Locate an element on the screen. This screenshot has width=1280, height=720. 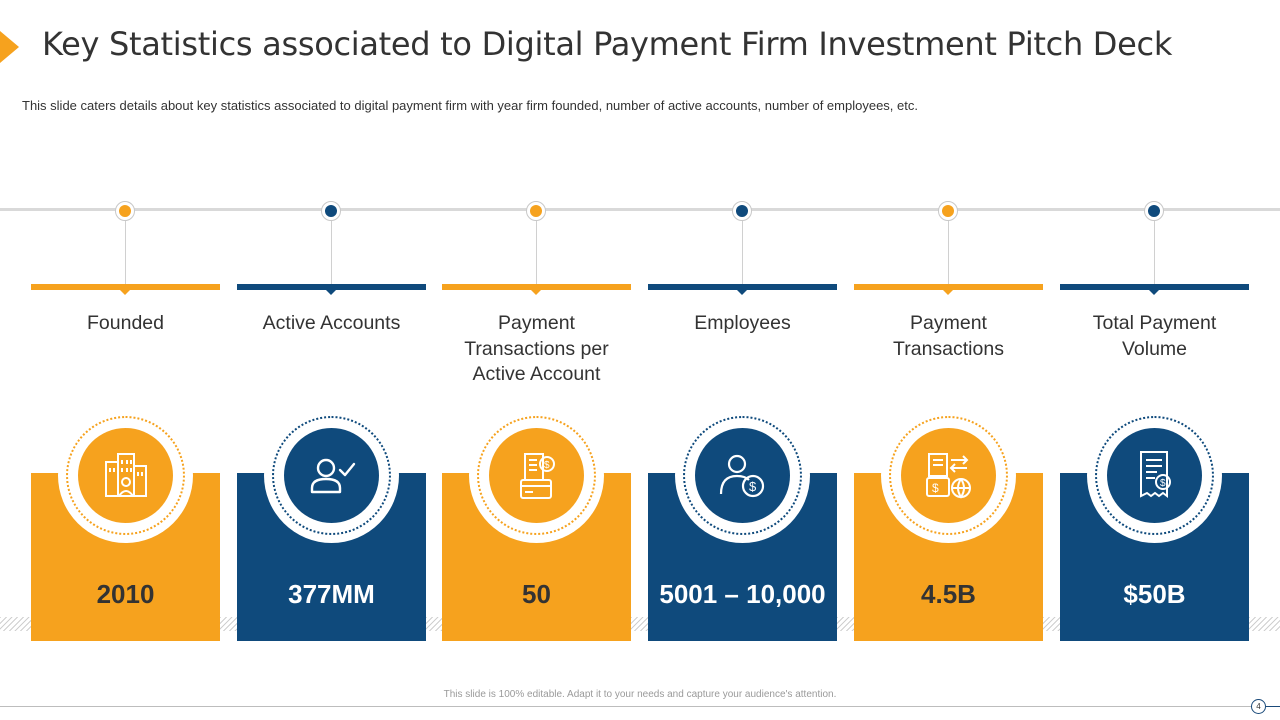
payment-transfer-icon: $ is located at coordinates (948, 475).